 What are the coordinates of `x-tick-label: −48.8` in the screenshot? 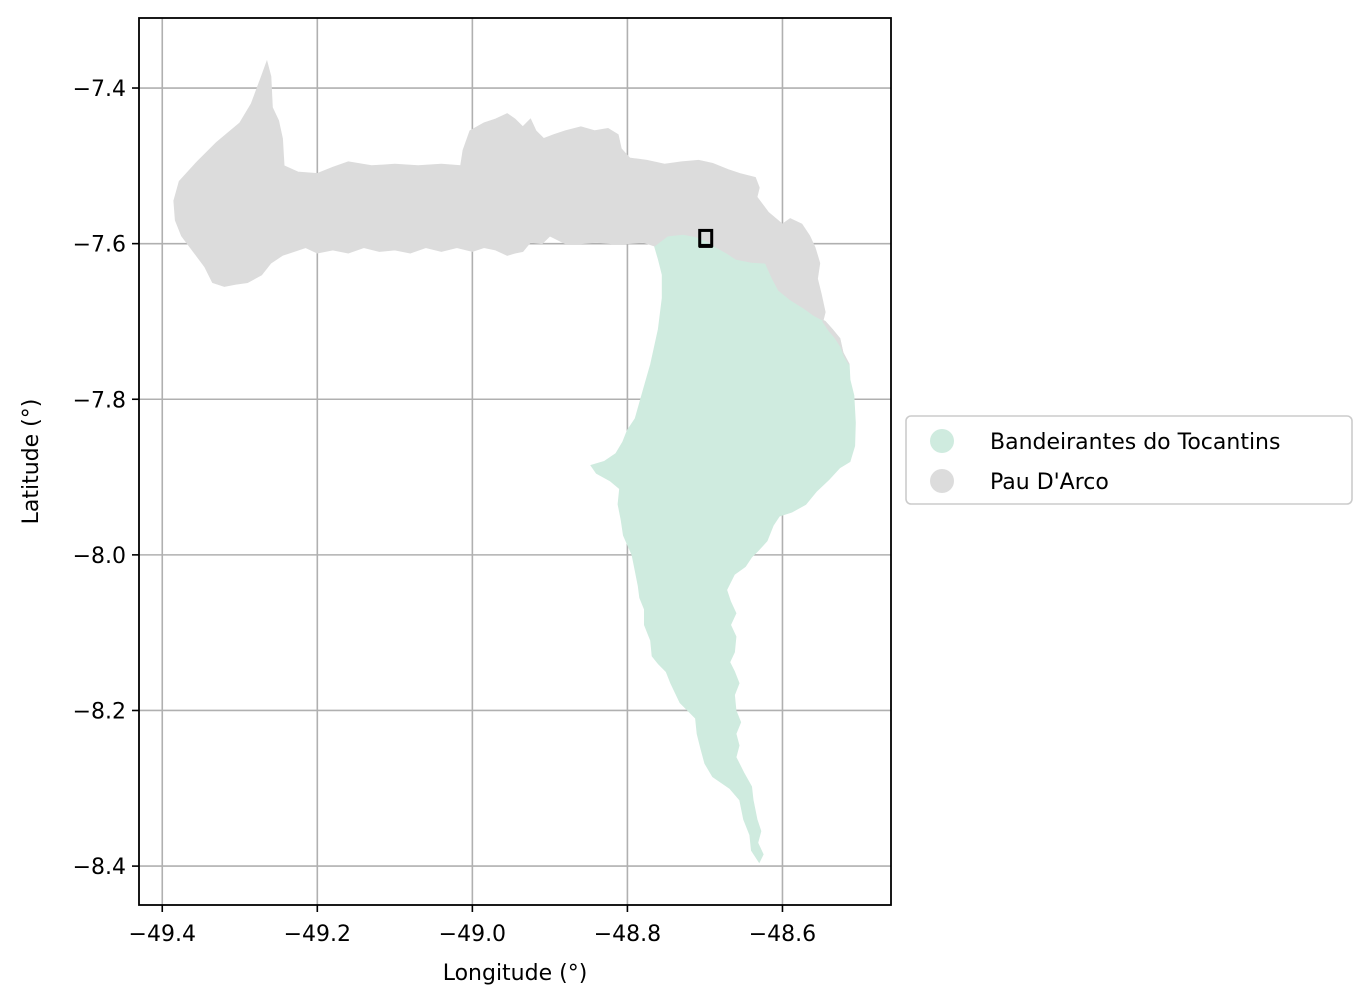 It's located at (627, 934).